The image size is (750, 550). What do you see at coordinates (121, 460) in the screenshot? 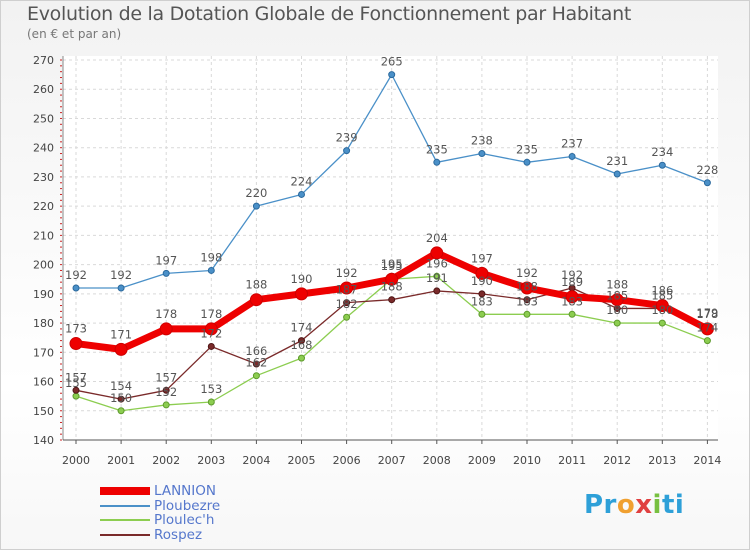
I see `x-tick-label: 2001` at bounding box center [121, 460].